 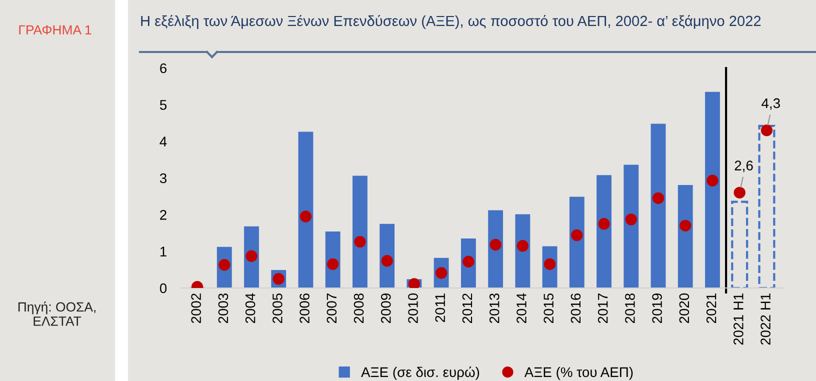 I want to click on x-tick-label: 2013, so click(x=494, y=308).